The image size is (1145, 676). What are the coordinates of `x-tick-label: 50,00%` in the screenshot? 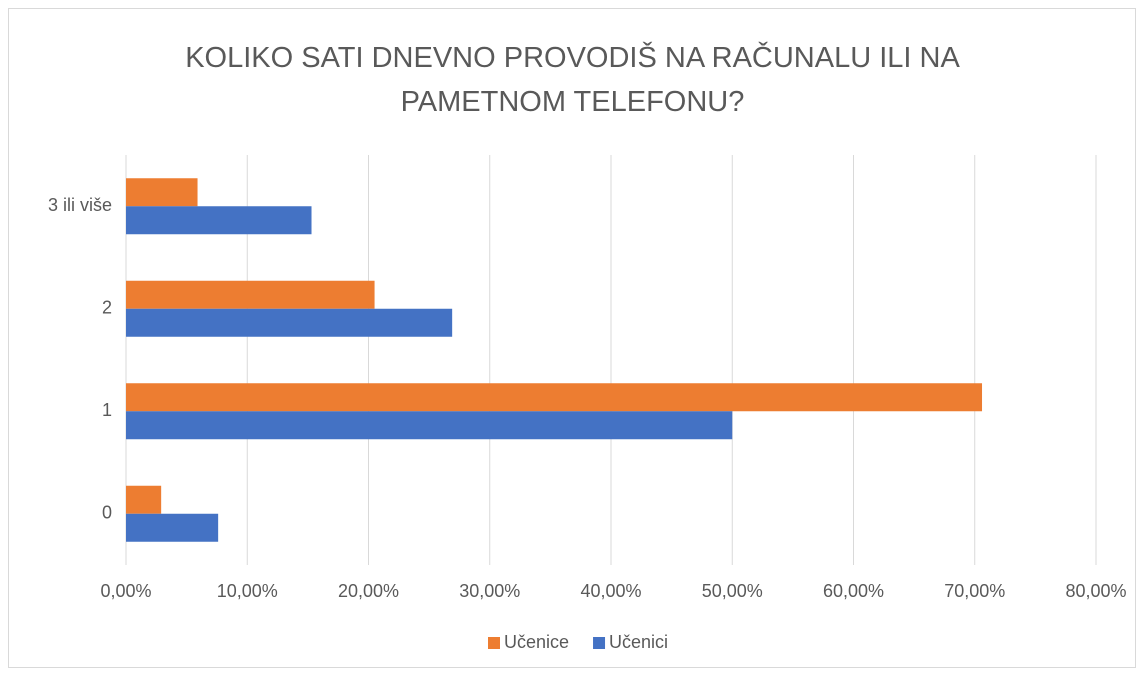 It's located at (732, 591).